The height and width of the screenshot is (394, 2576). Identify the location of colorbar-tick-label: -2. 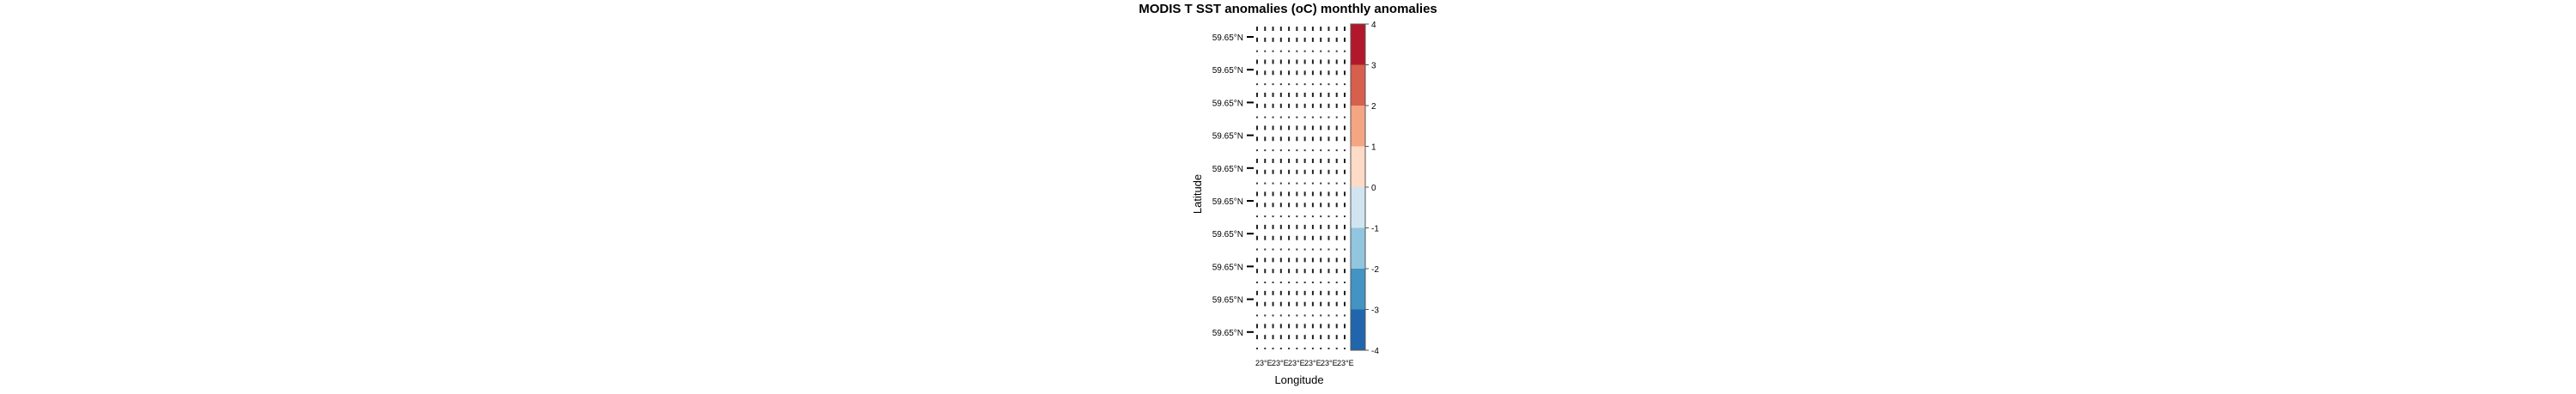
(1375, 270).